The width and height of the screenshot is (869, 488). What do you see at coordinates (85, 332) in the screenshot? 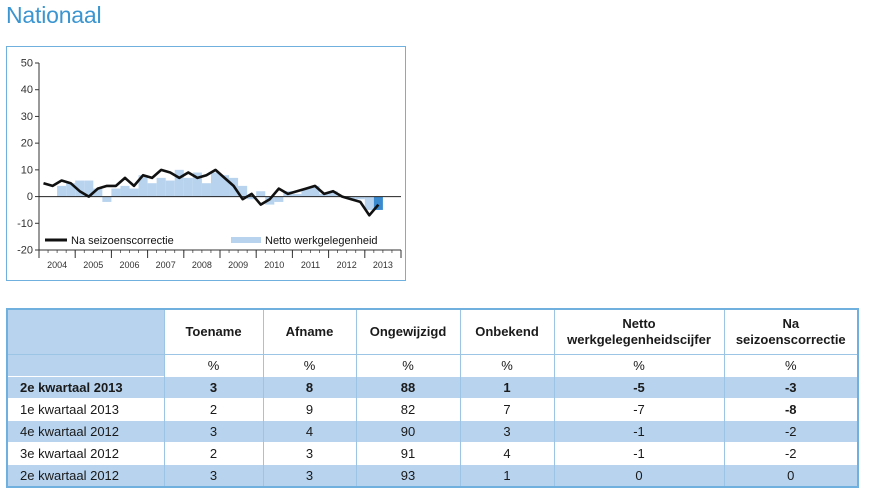
I see `header-cell` at bounding box center [85, 332].